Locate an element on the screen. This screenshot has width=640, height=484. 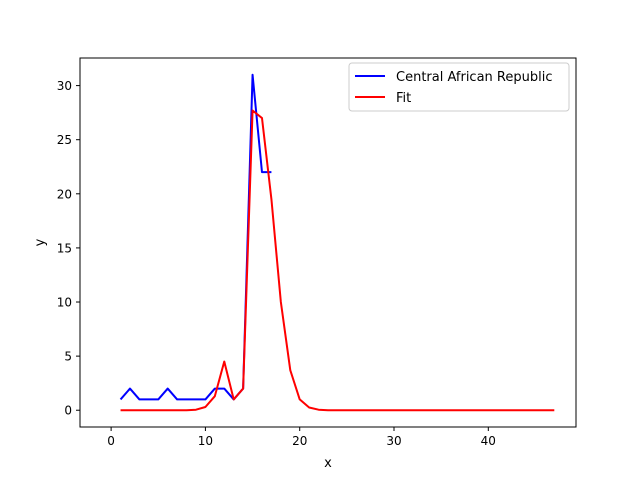
y-axis-ticks: 0 5 10 15 20 25 30 is located at coordinates (68, 248).